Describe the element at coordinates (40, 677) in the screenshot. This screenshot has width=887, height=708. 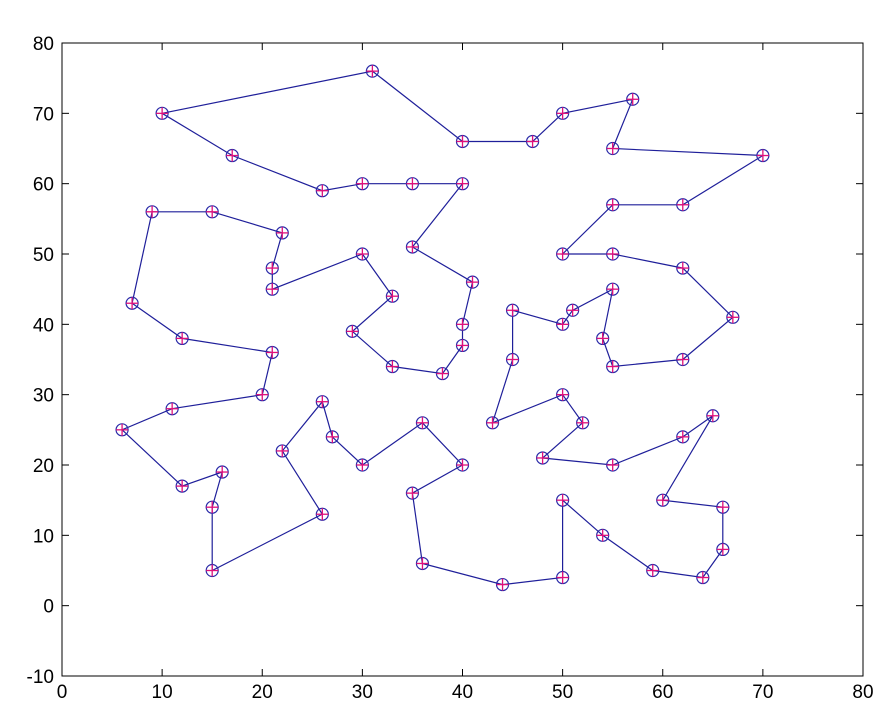
I see `y-tick-label: -10` at that location.